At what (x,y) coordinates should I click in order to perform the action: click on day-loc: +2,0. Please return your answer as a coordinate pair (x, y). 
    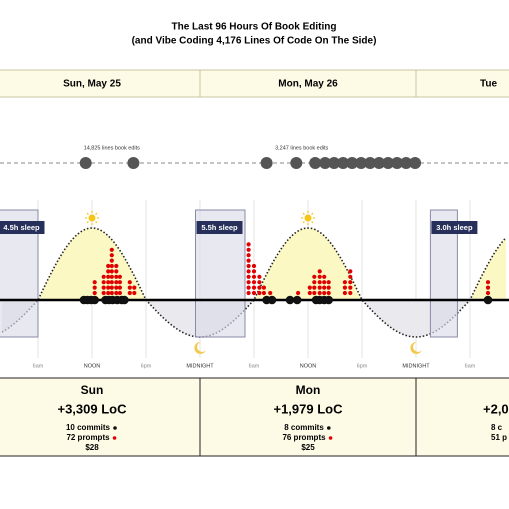
    Looking at the image, I should click on (496, 408).